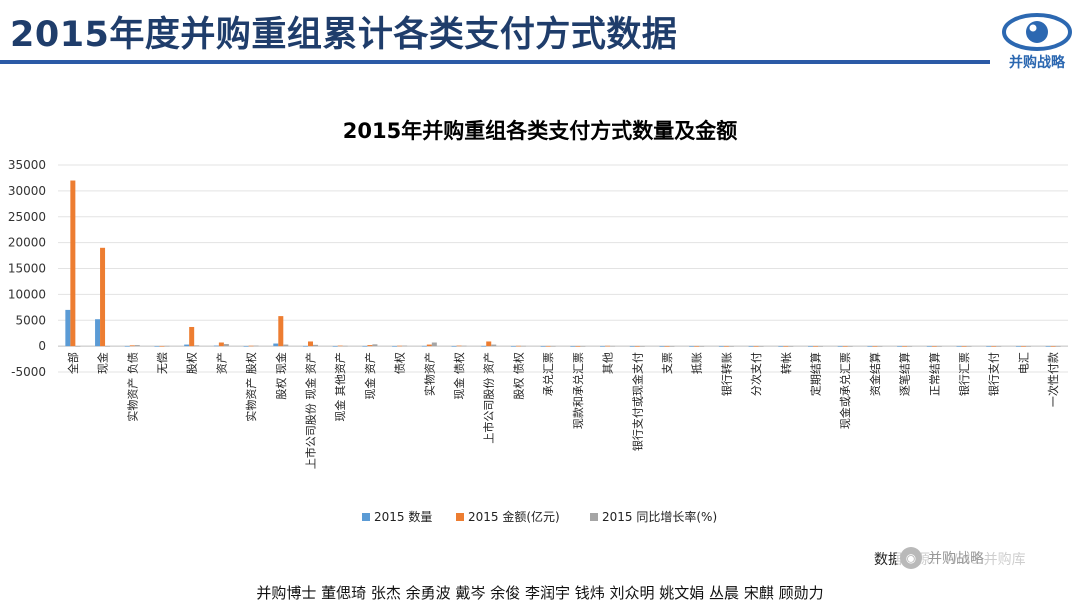  What do you see at coordinates (103, 297) in the screenshot?
I see `bar-s1-c1` at bounding box center [103, 297].